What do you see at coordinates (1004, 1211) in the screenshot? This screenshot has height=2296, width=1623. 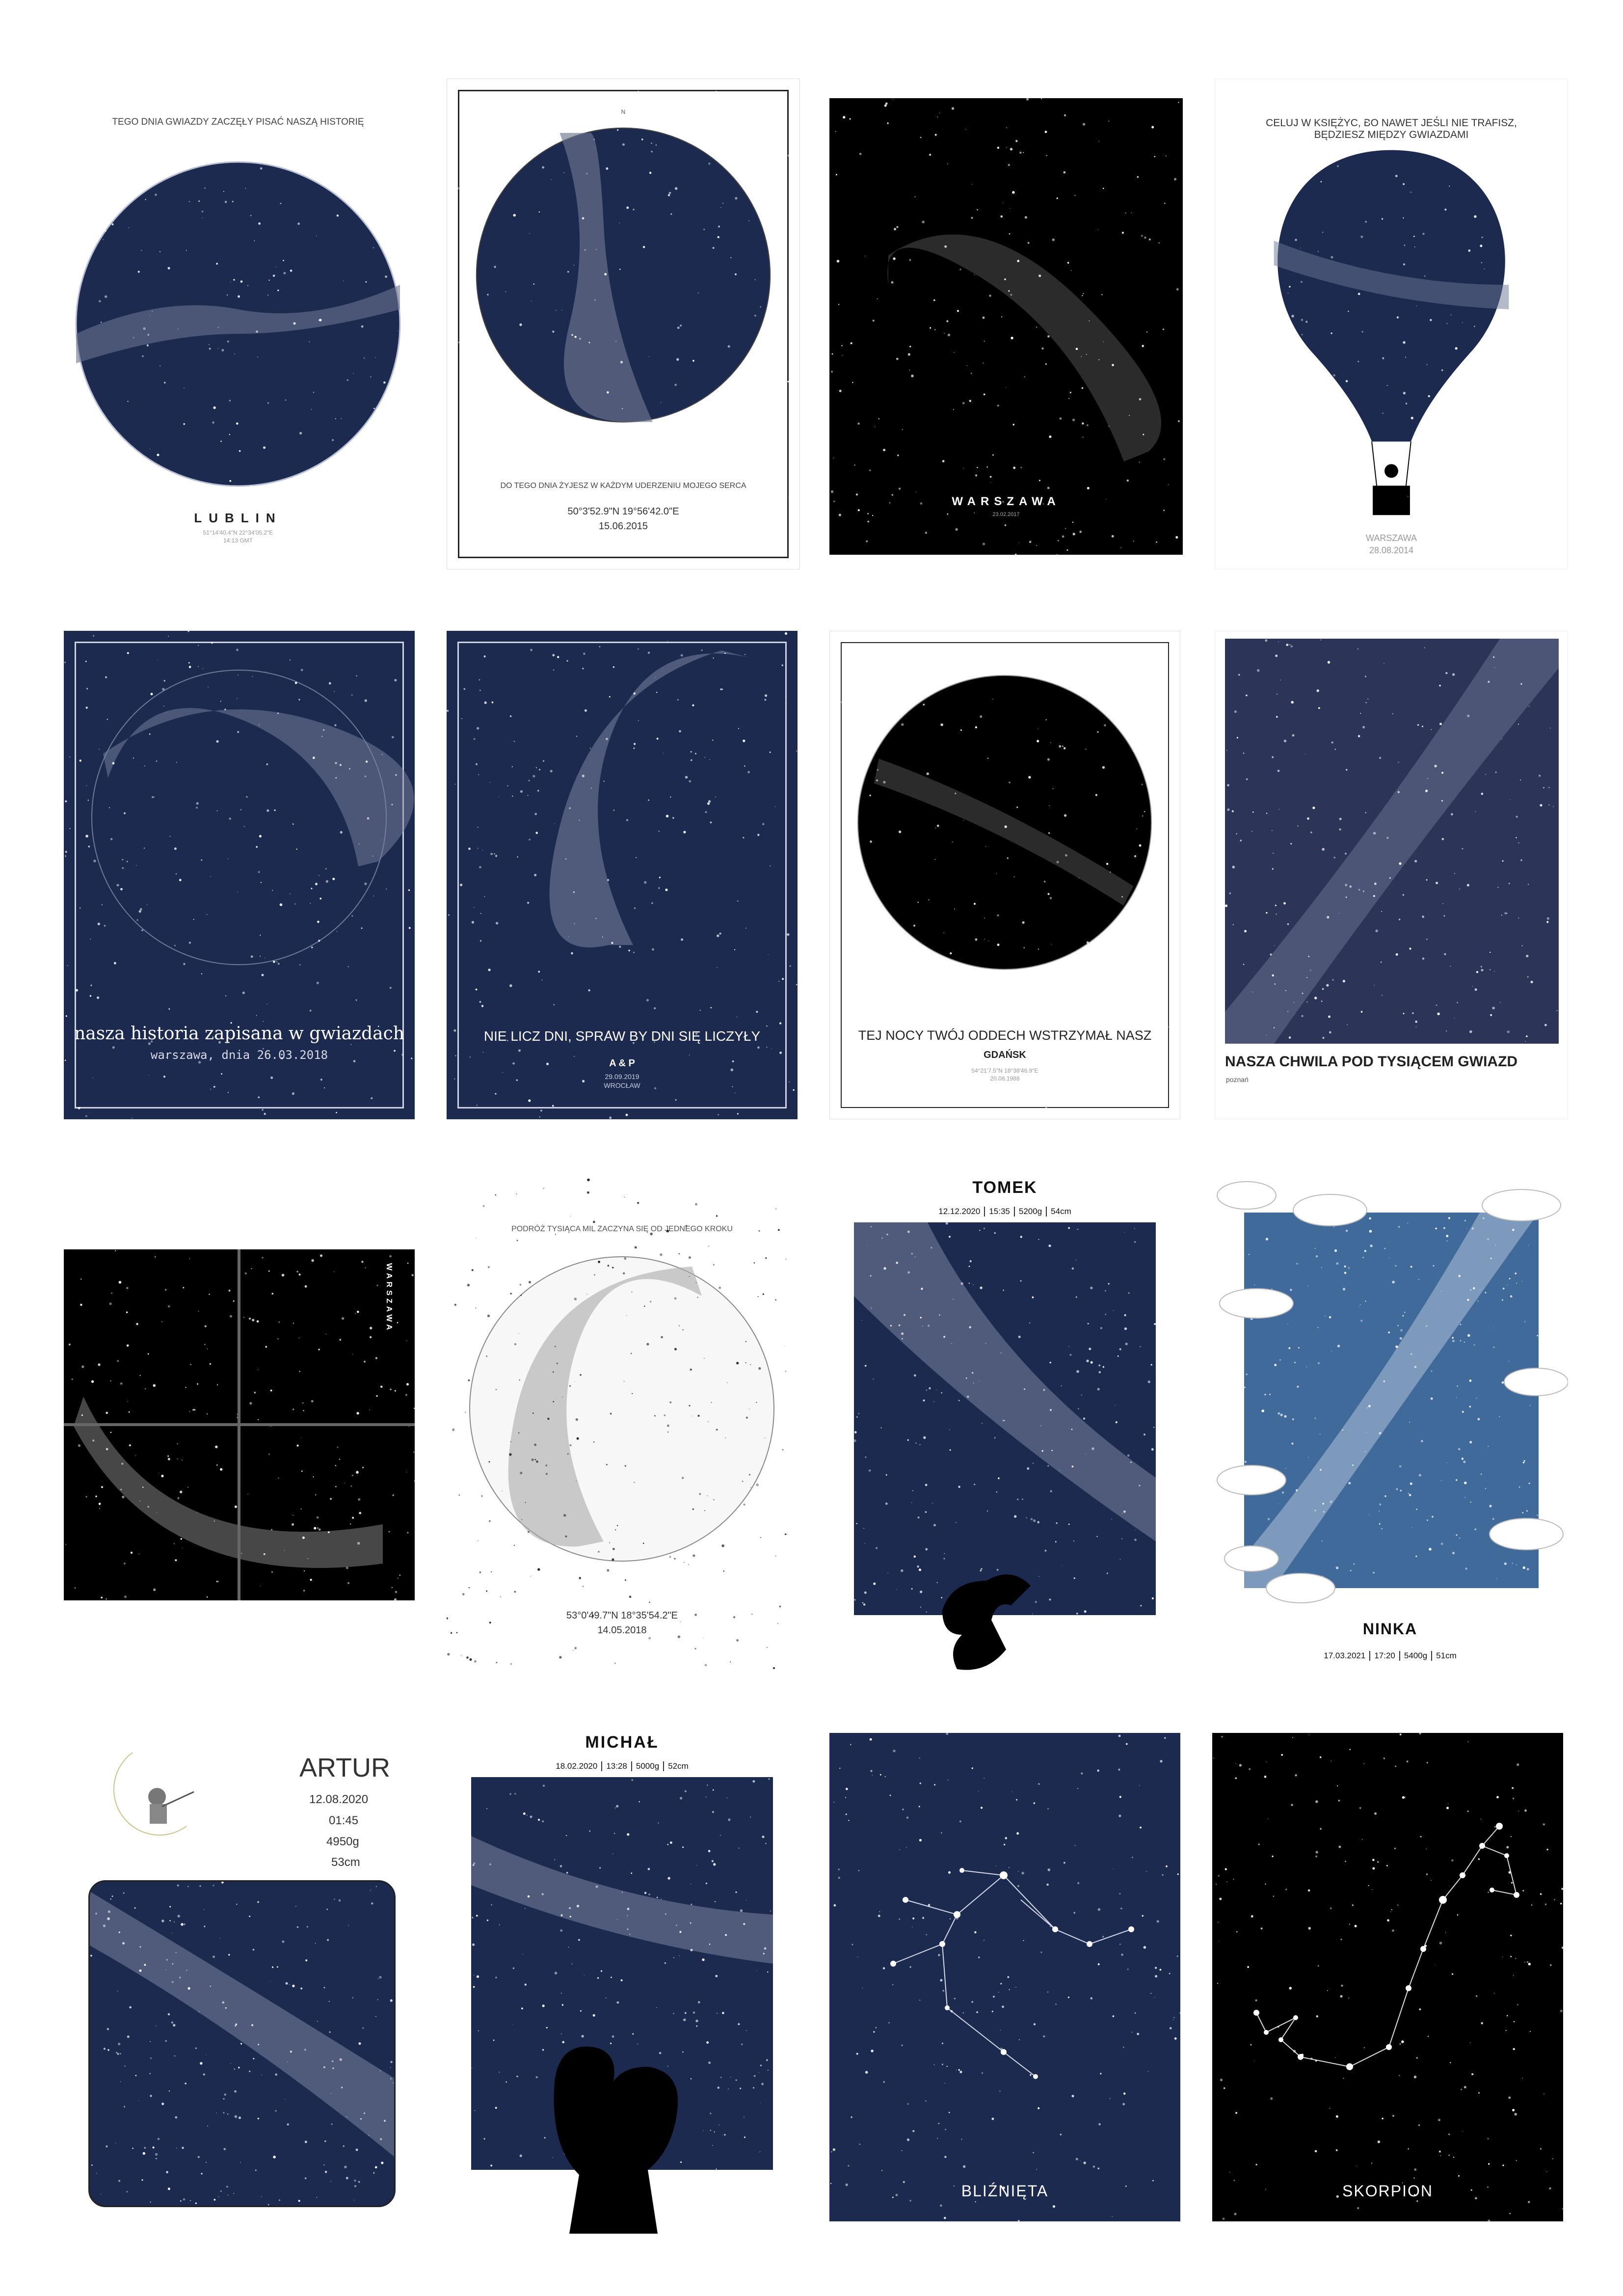 I see `birth-details: 12.12.2020 15:35 5200g 54cm` at bounding box center [1004, 1211].